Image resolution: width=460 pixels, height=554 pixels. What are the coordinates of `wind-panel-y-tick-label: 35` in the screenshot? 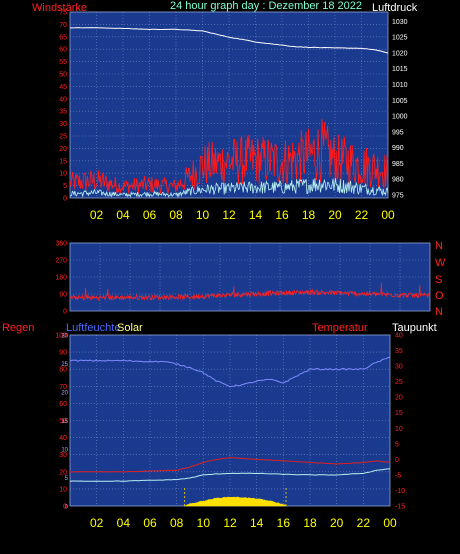 It's located at (63, 112).